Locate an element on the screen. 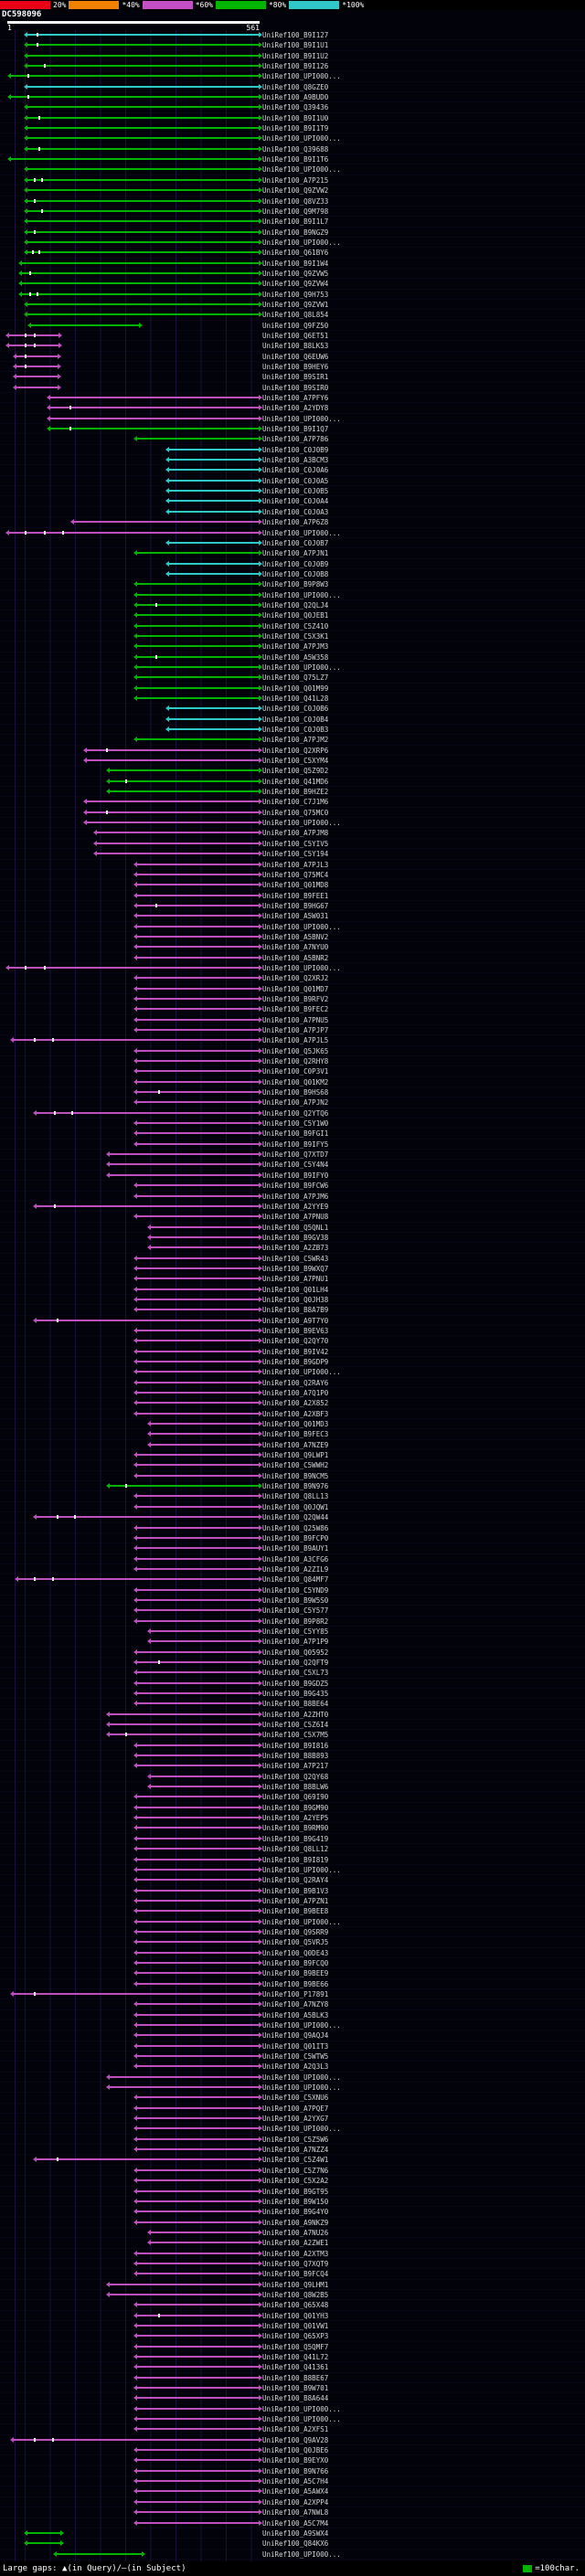 The image size is (585, 2576). hit-label: UniRef100_A5W031 is located at coordinates (296, 916).